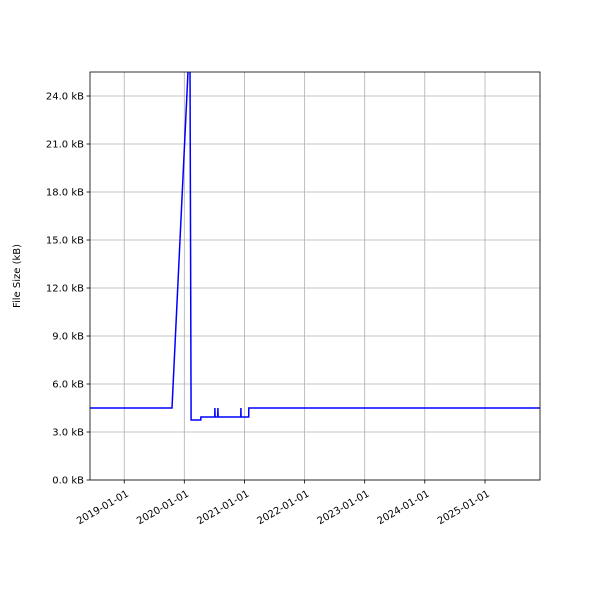 This screenshot has height=600, width=600. I want to click on x-tick-label: 2023-01-01, so click(344, 508).